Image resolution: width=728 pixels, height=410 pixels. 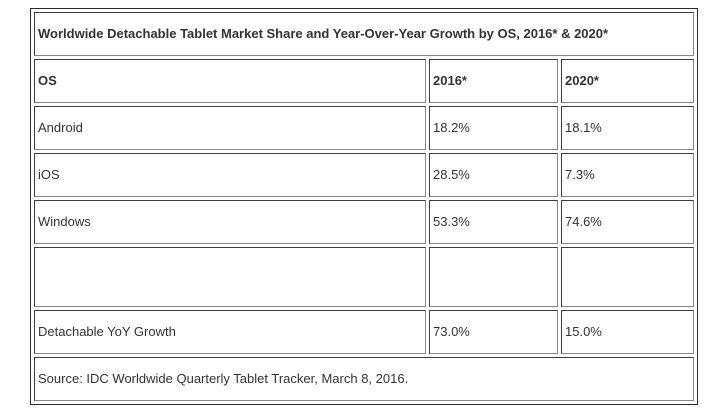 What do you see at coordinates (628, 81) in the screenshot?
I see `column-header-2020: 2020*` at bounding box center [628, 81].